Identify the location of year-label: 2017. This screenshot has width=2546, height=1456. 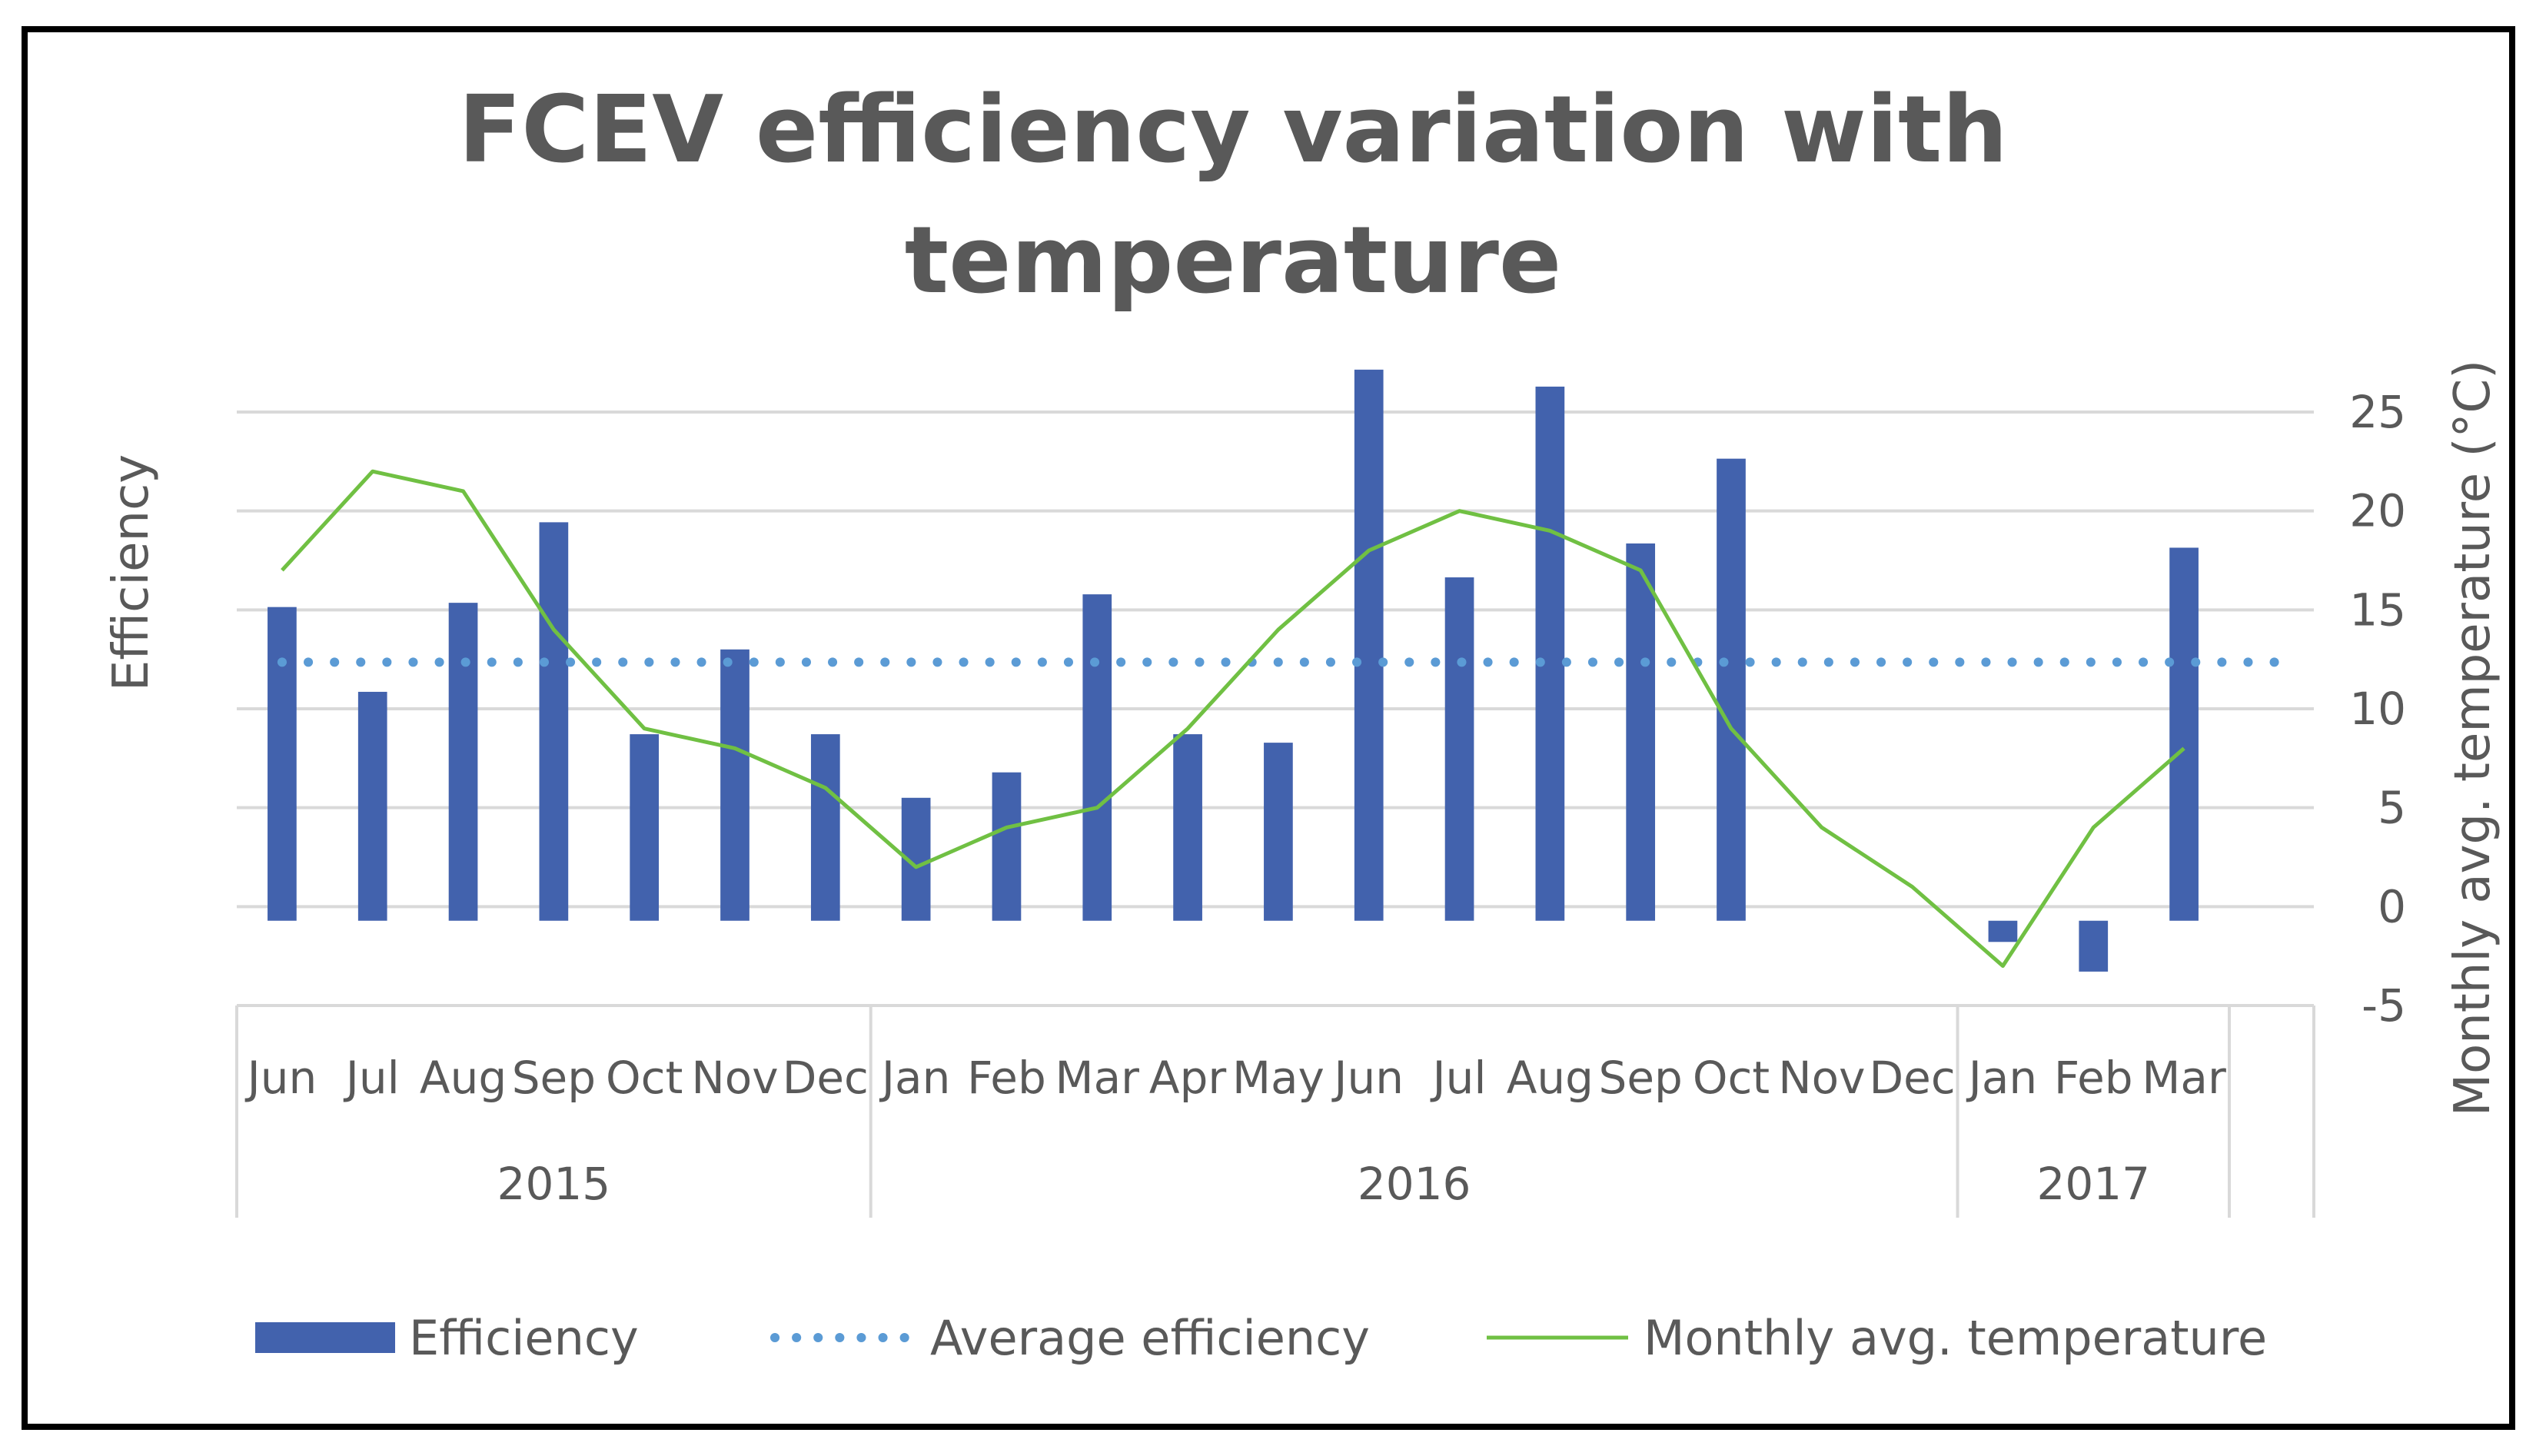
(2093, 1184).